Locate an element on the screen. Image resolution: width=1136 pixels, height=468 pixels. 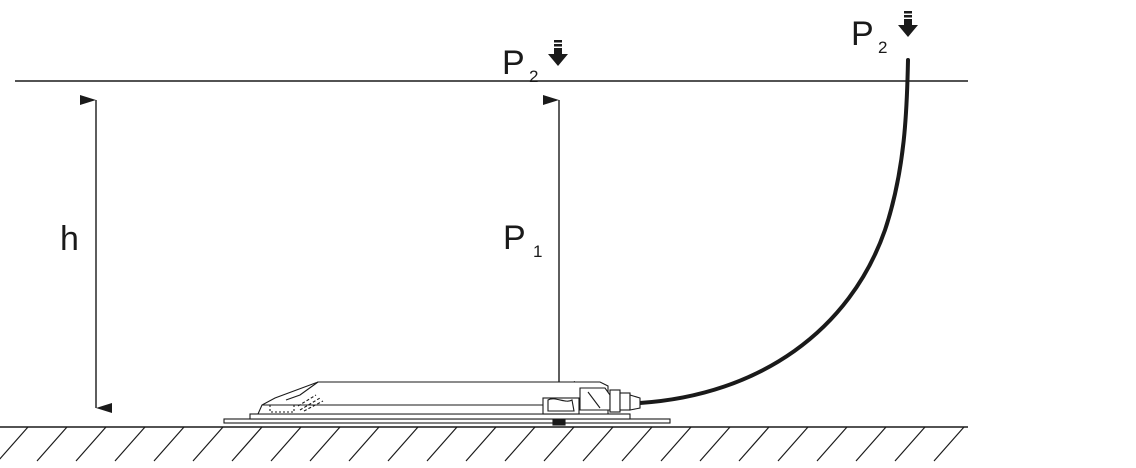
cable-gland-body is located at coordinates (595, 399).